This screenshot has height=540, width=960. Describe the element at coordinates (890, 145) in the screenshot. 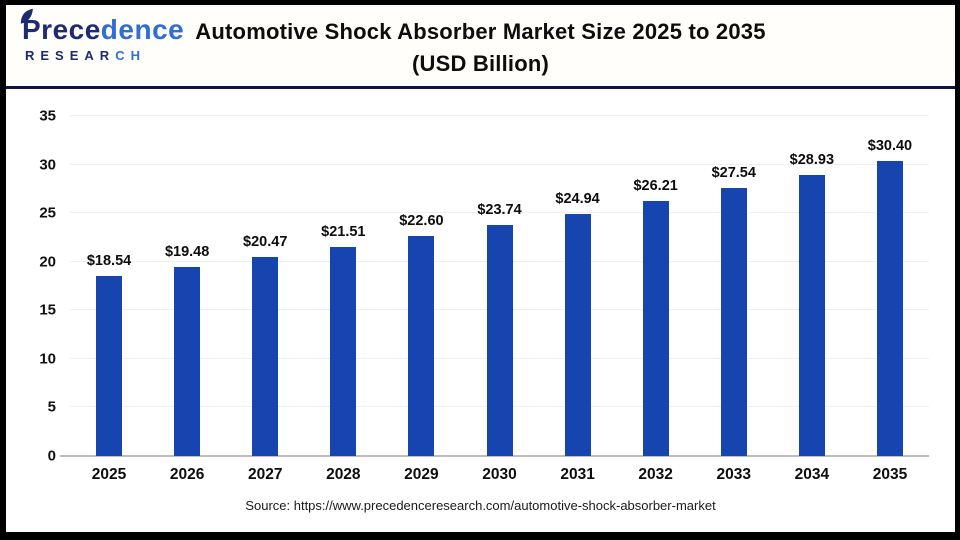

I see `bar-value-label: $30.40` at that location.